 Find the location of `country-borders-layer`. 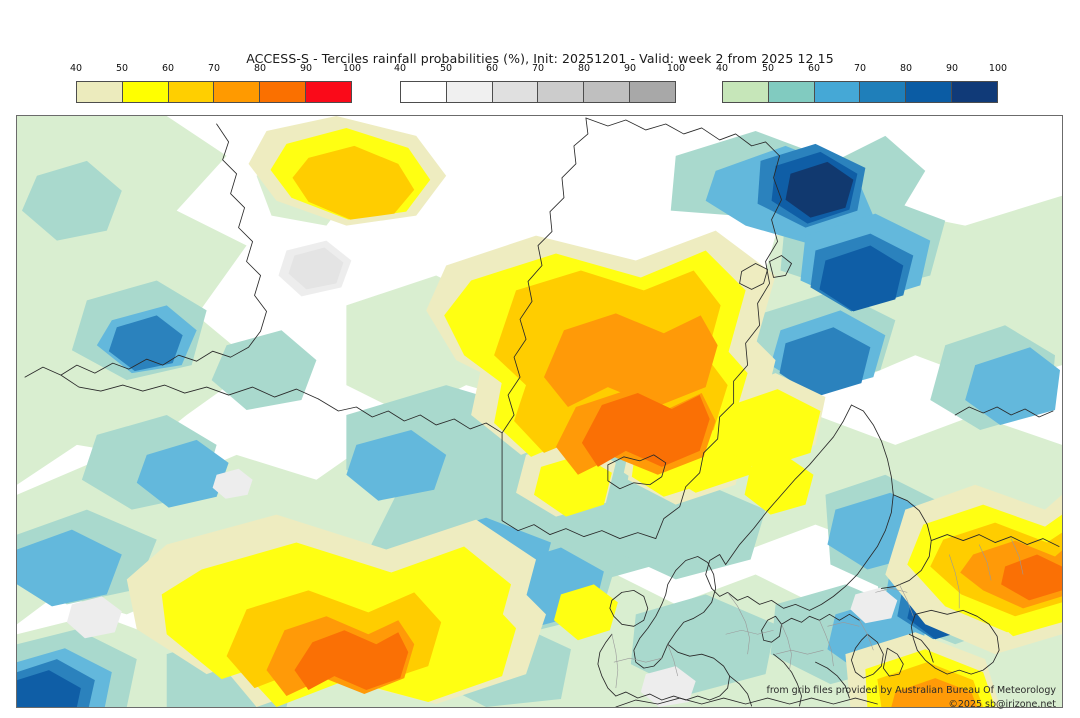

country-borders-layer is located at coordinates (817, 613).